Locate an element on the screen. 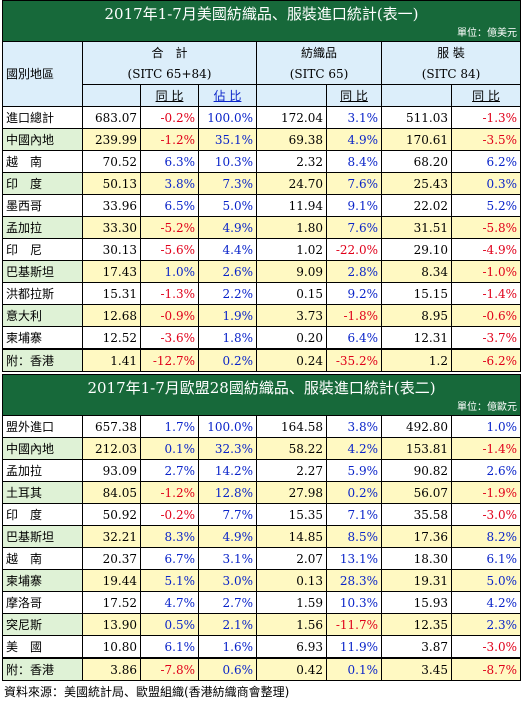 This screenshot has height=706, width=522. cell-app: 8.34 is located at coordinates (416, 271).